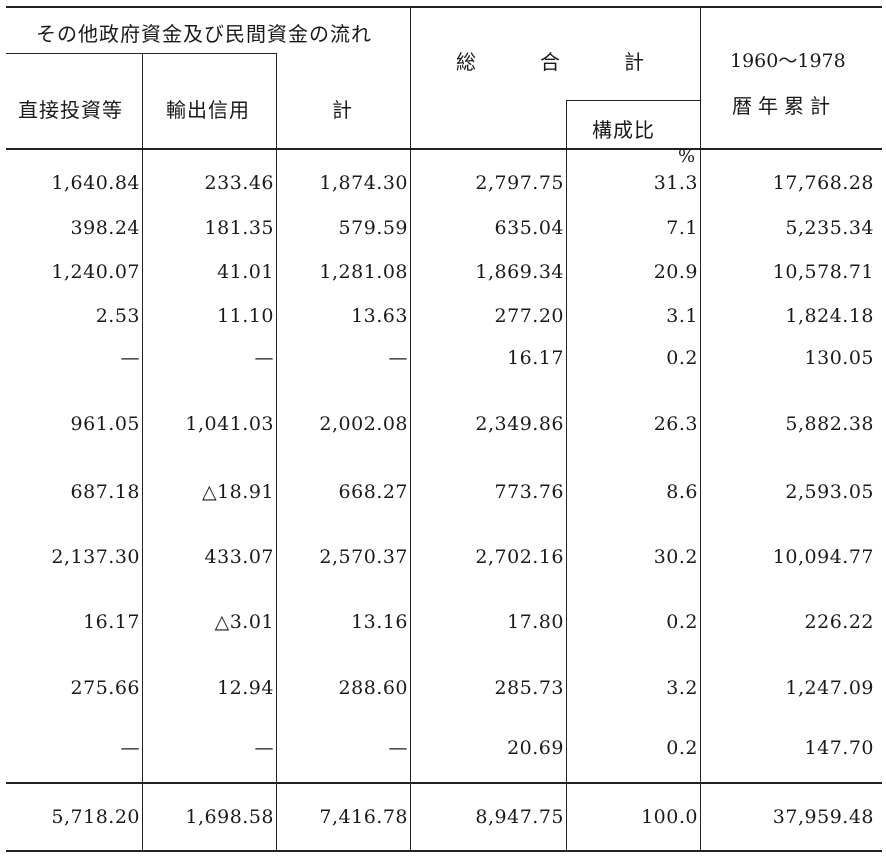  I want to click on cell-total: 17.80, so click(535, 622).